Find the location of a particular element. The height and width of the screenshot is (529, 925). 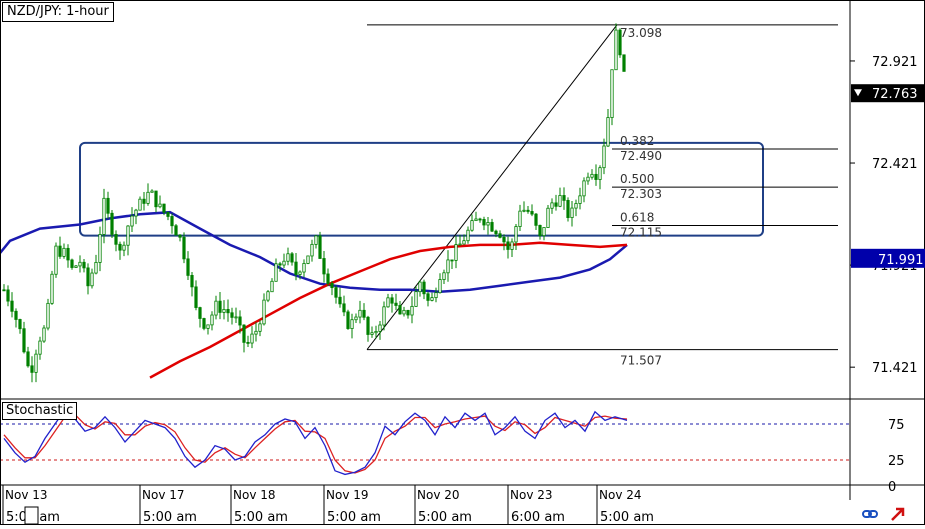

date-label: Nov 19 is located at coordinates (347, 495).